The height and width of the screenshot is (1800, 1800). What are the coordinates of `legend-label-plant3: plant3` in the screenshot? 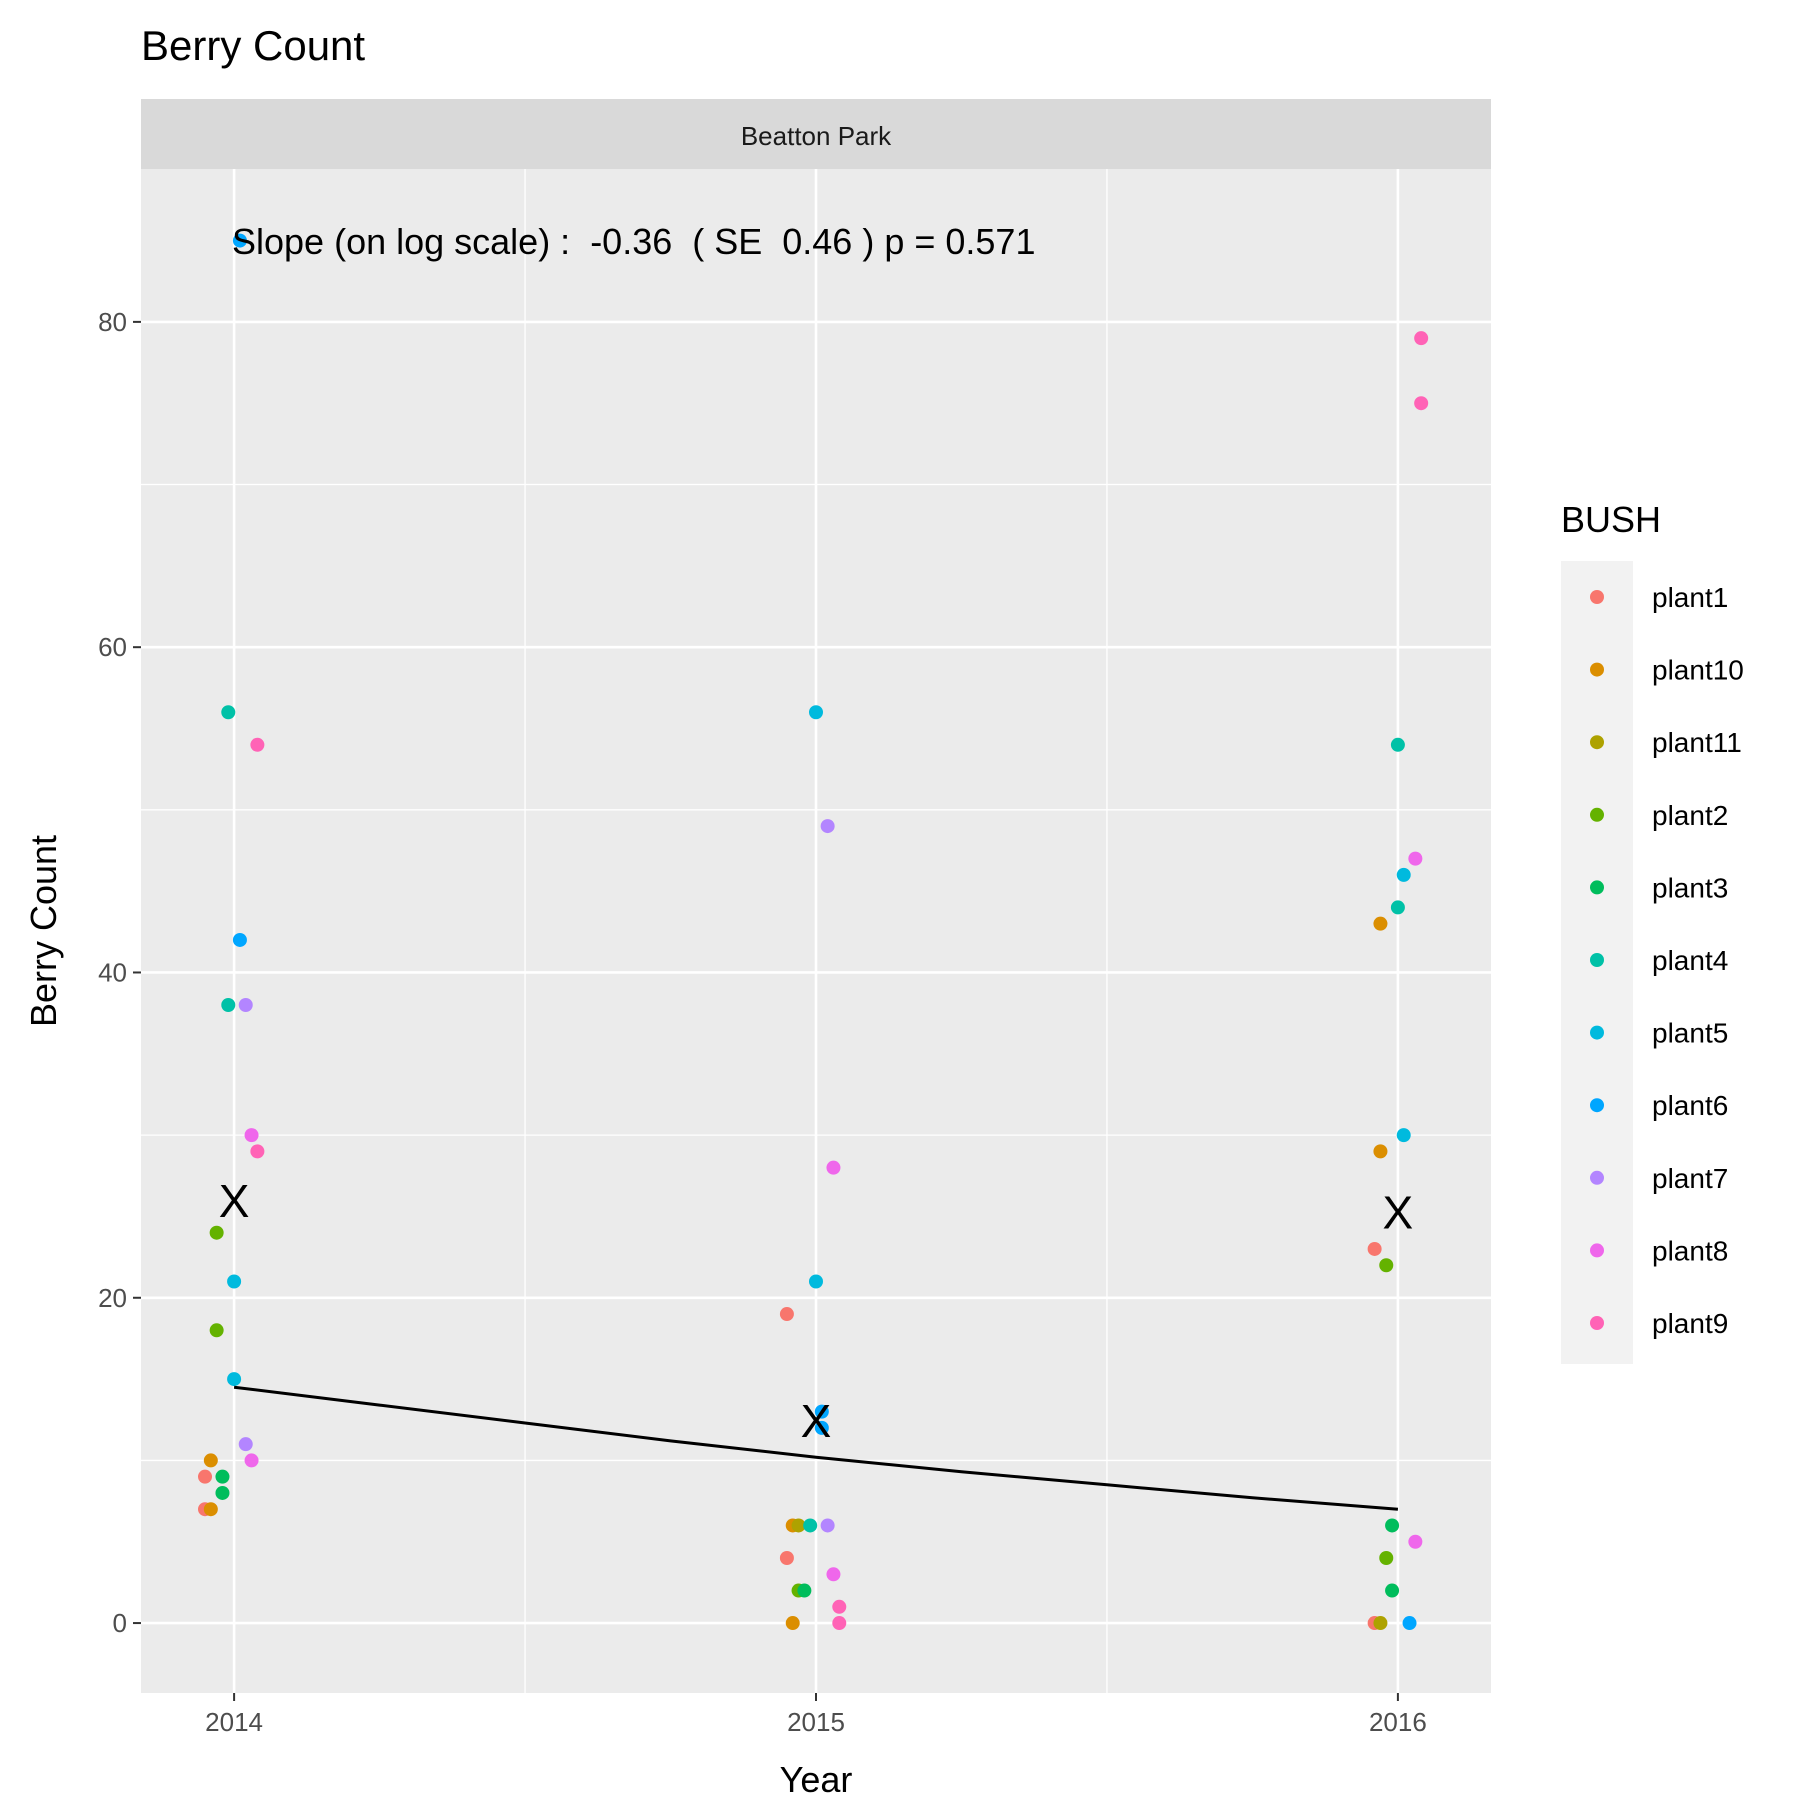 It's located at (1690, 887).